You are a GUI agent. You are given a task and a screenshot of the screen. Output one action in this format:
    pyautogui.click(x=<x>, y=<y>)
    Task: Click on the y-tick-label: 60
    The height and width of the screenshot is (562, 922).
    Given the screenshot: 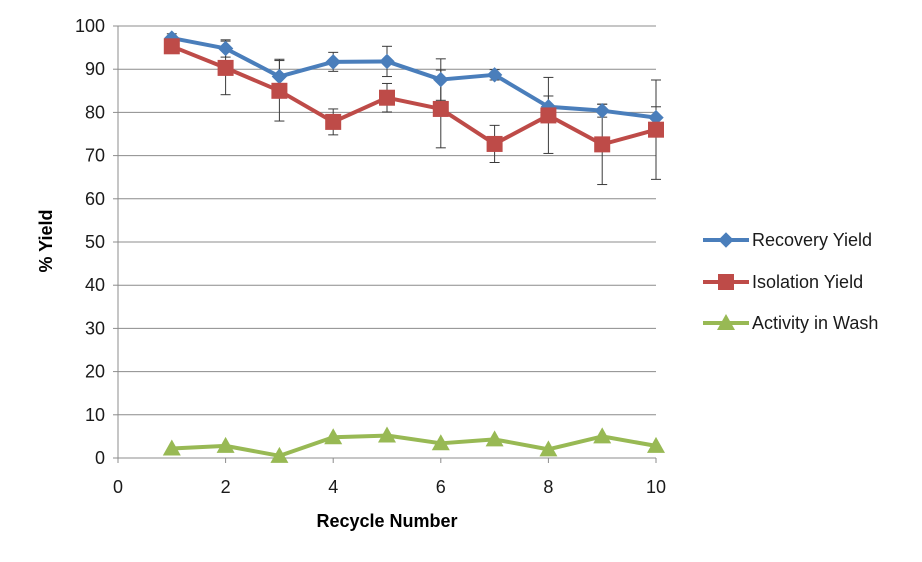 What is the action you would take?
    pyautogui.click(x=95, y=199)
    